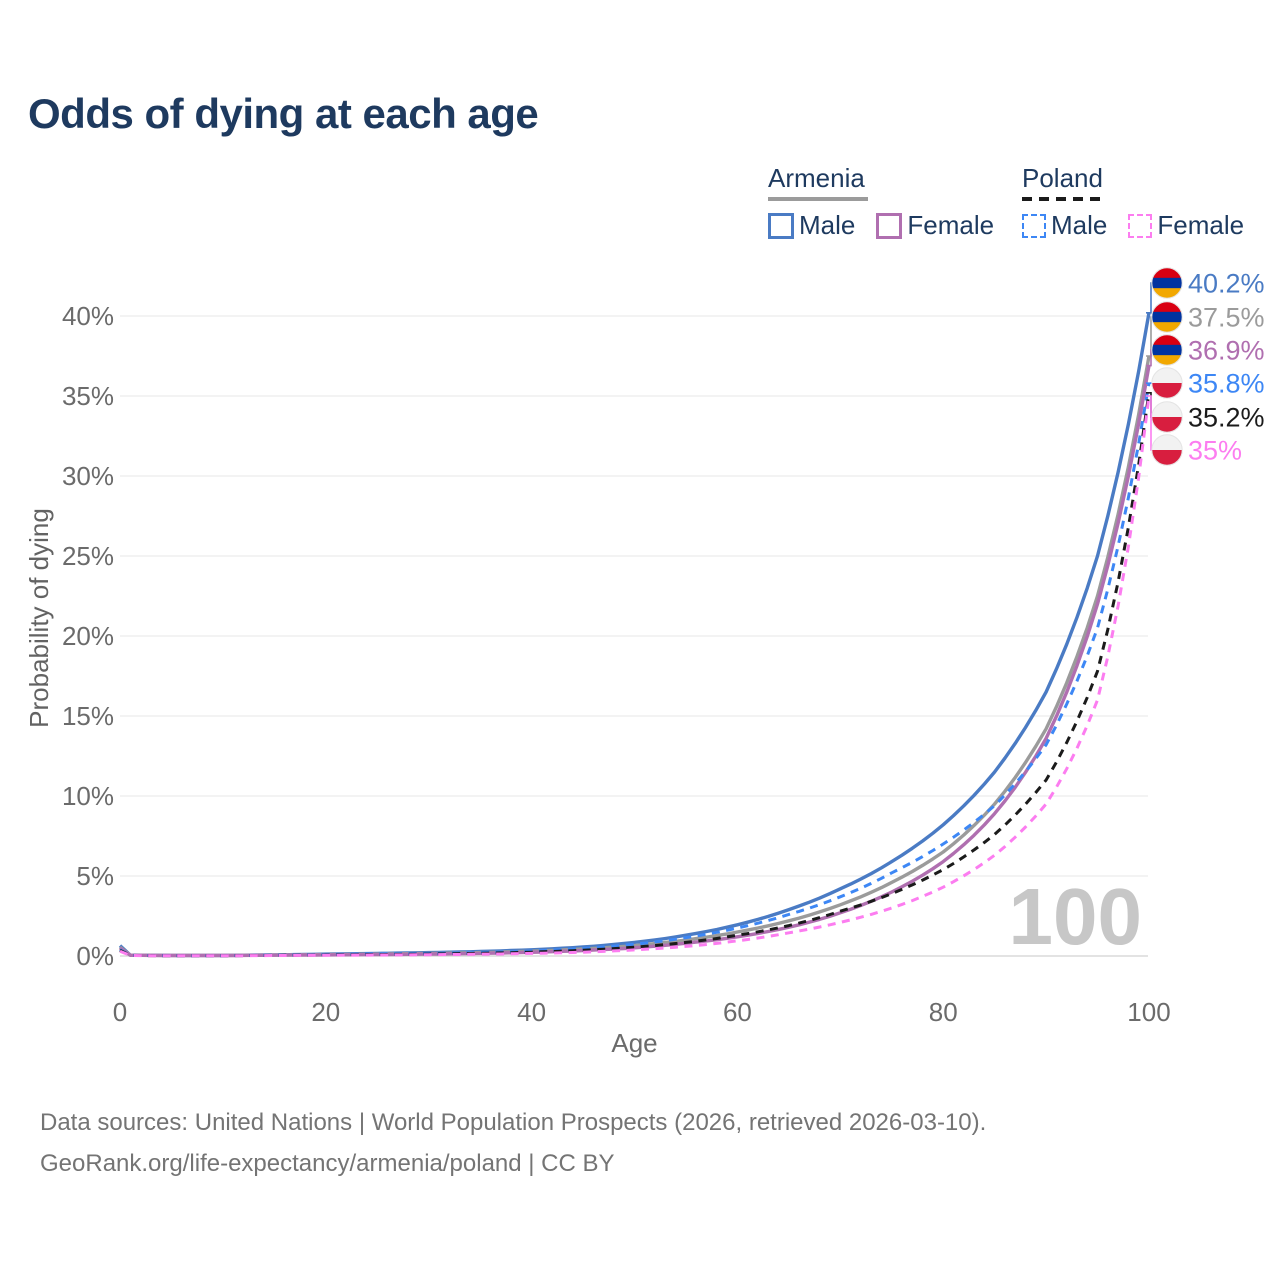 This screenshot has height=1280, width=1280. I want to click on legend-item-poland-female: Female, so click(1186, 225).